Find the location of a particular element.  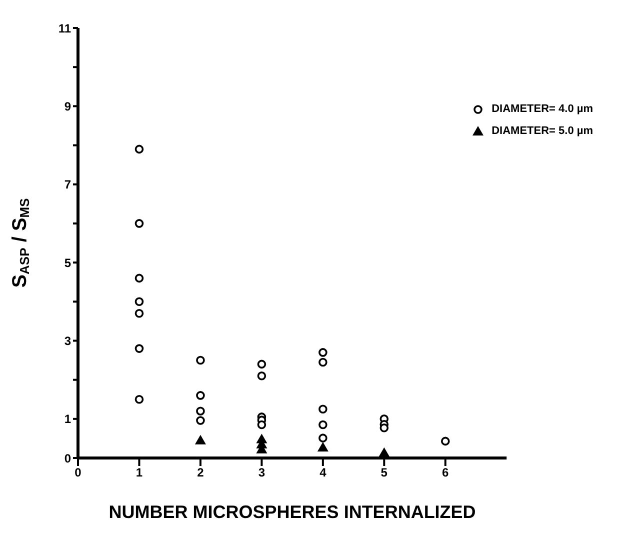

x-tick-label: 1 is located at coordinates (139, 473).